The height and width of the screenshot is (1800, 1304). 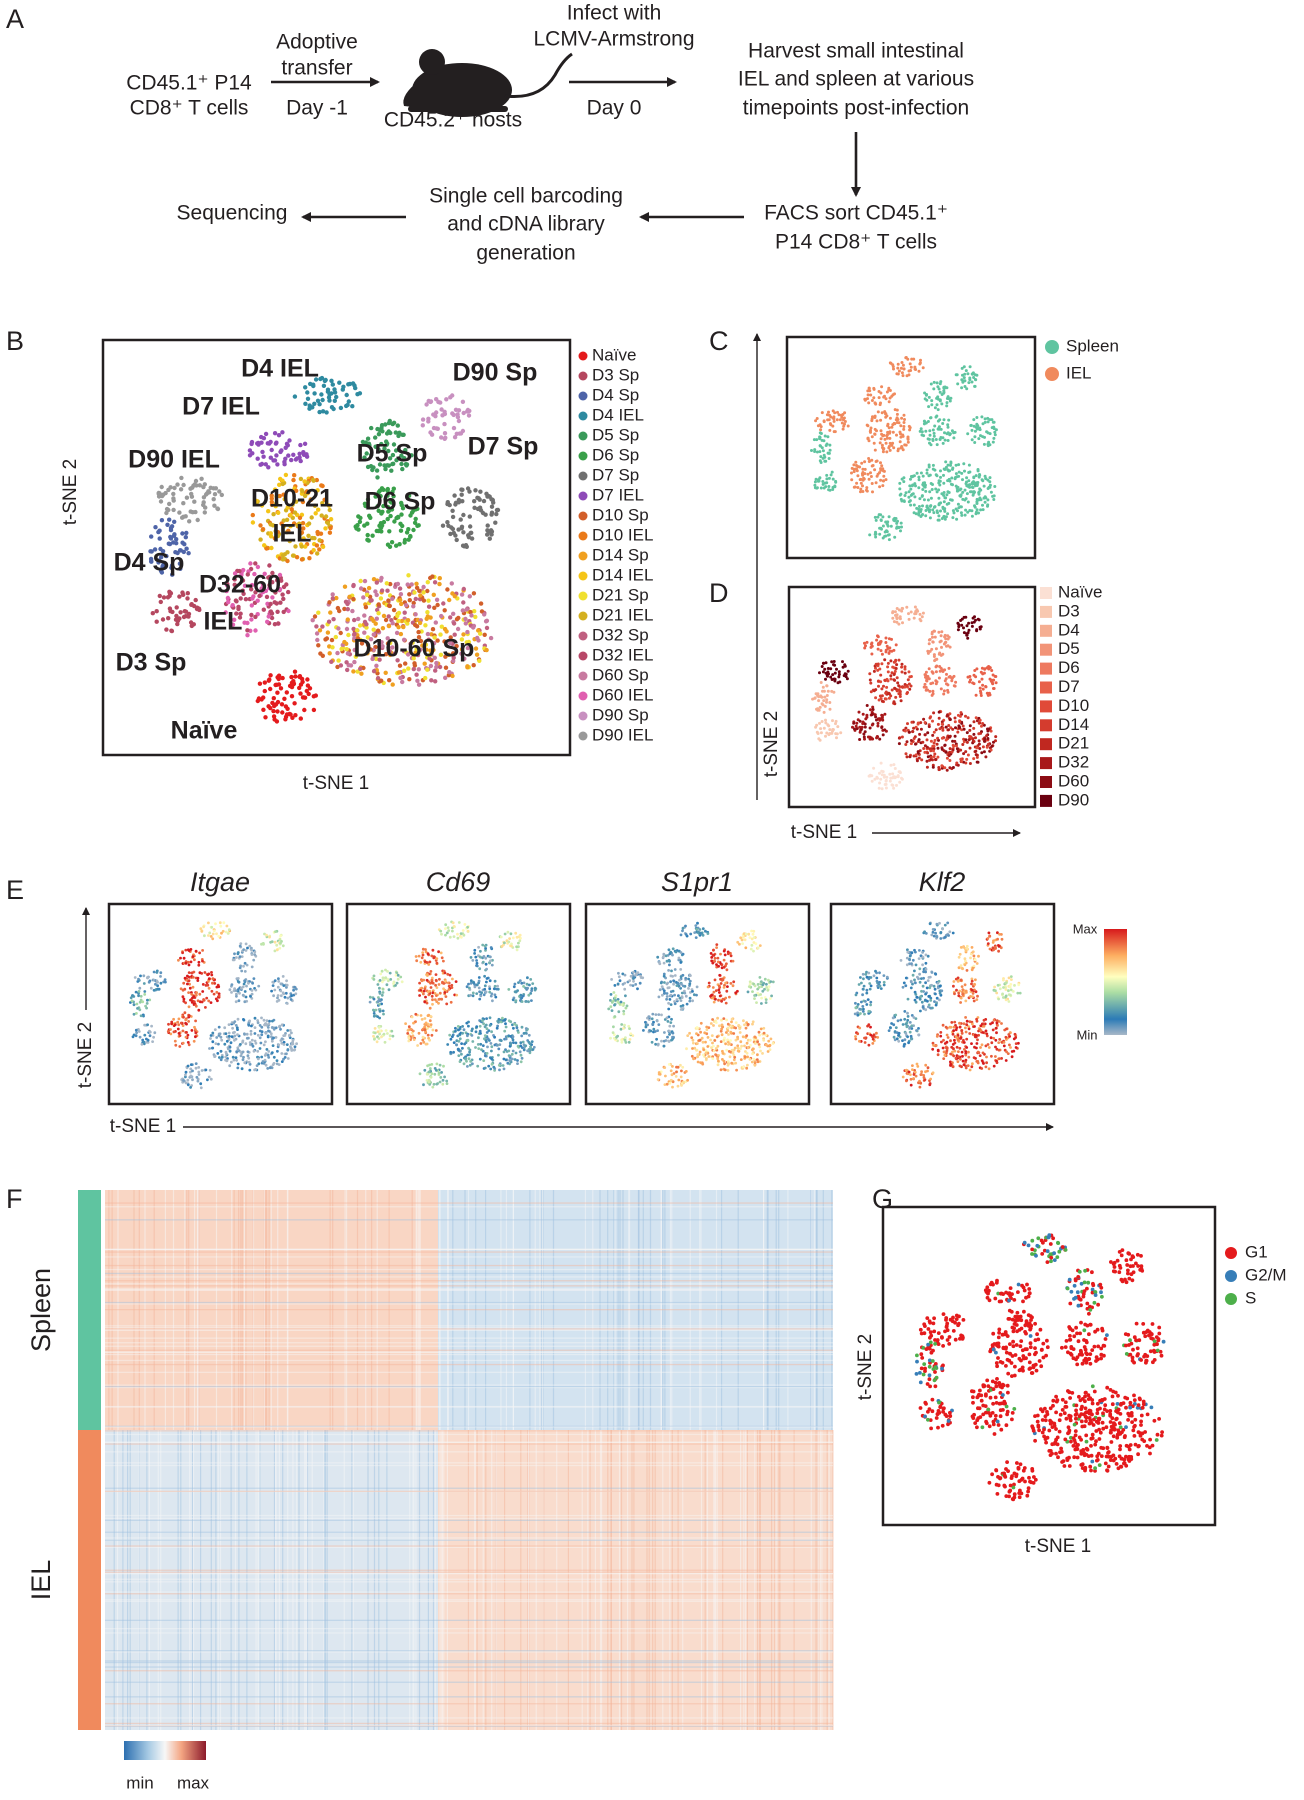 What do you see at coordinates (292, 534) in the screenshot?
I see `cluster-label: IEL` at bounding box center [292, 534].